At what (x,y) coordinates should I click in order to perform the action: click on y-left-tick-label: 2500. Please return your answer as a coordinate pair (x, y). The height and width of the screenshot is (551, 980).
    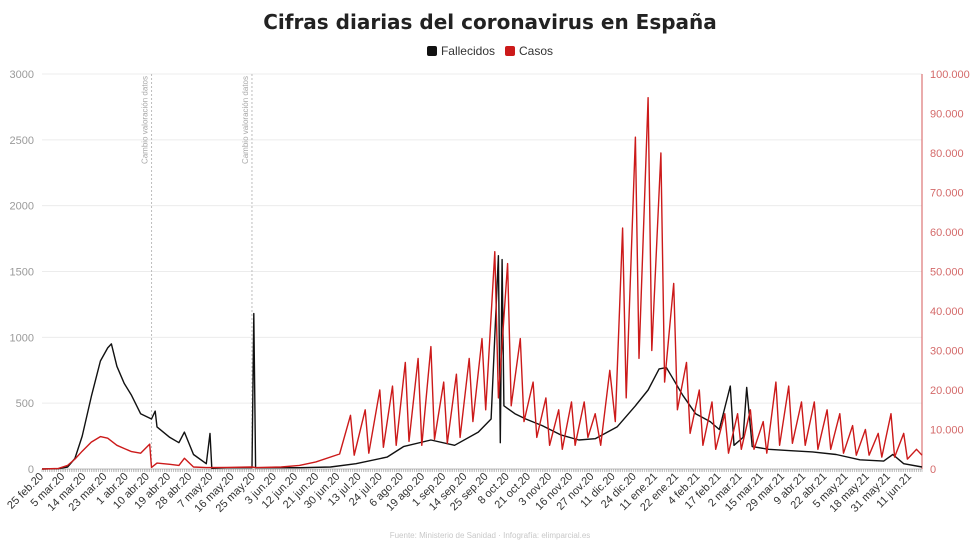
    Looking at the image, I should click on (22, 141).